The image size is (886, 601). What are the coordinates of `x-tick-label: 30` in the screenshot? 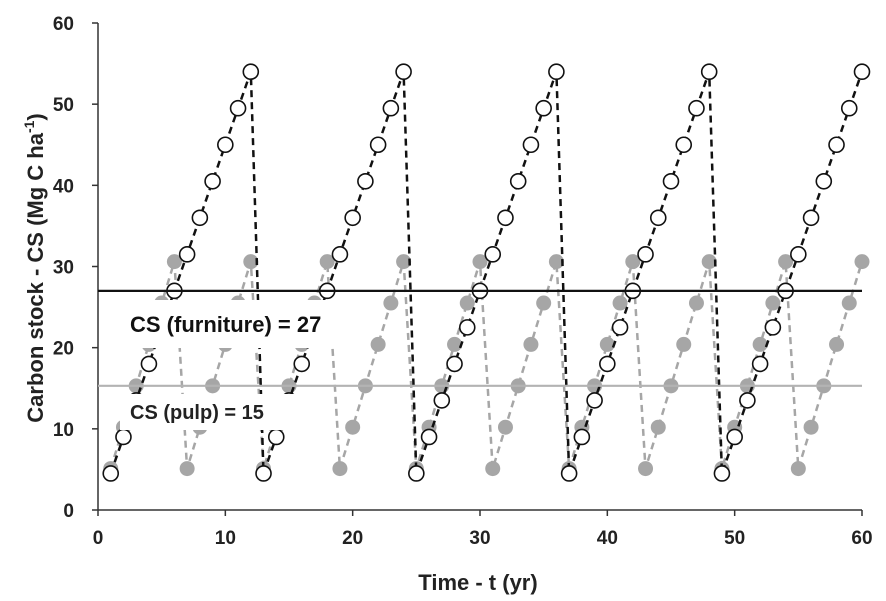 It's located at (479, 538).